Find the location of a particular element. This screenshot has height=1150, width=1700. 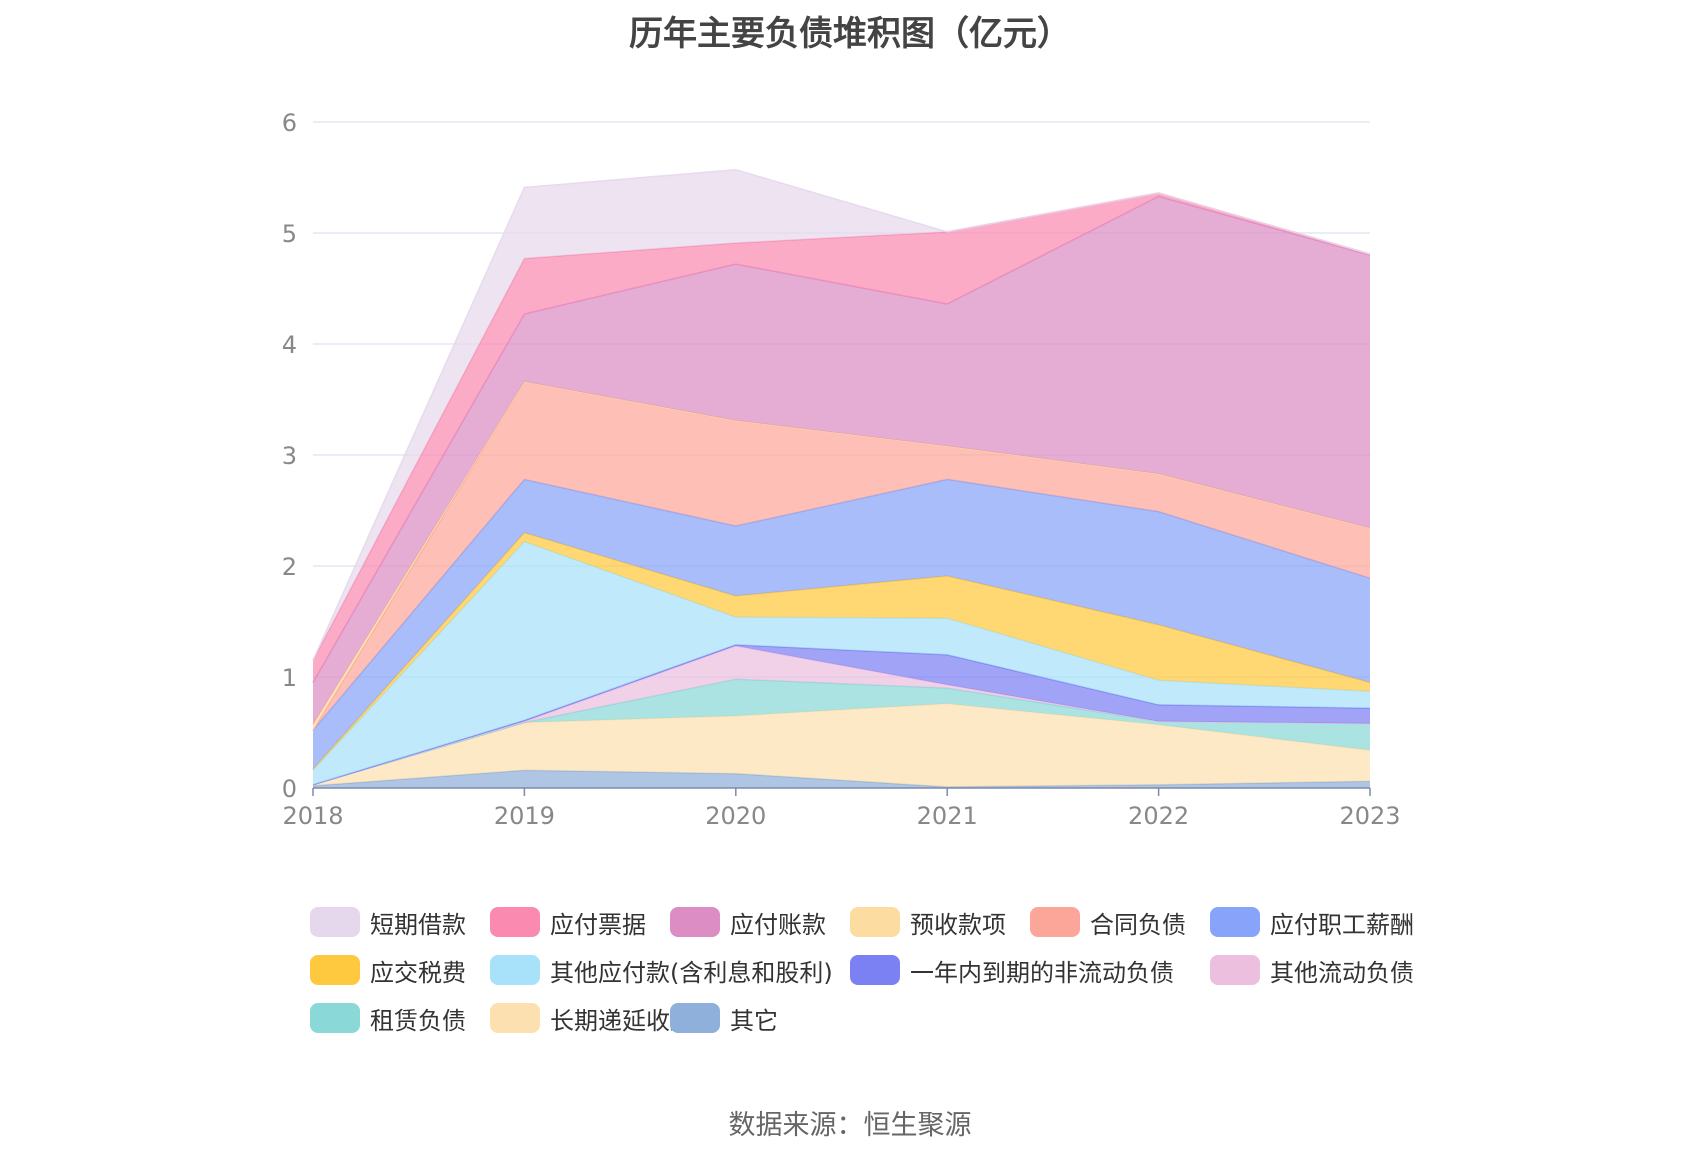

legend-label: 其他应付款(含利息和股利) is located at coordinates (691, 972).